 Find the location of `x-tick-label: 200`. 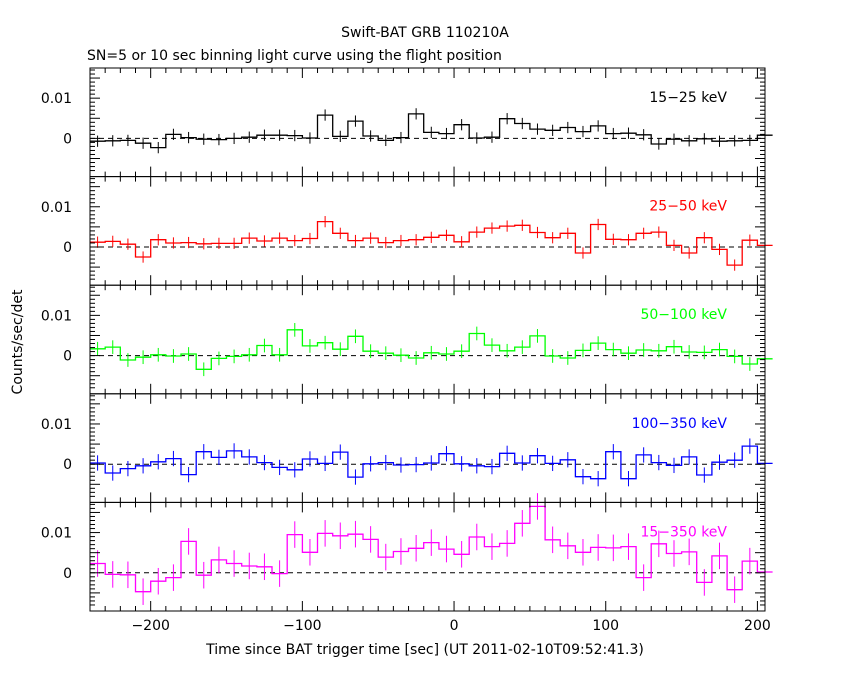

x-tick-label: 200 is located at coordinates (757, 626).